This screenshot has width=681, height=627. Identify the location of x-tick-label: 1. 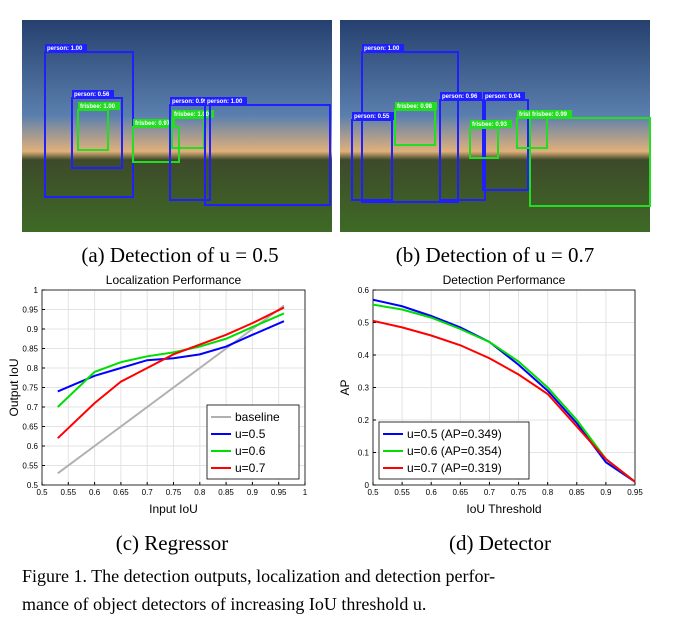
(305, 492).